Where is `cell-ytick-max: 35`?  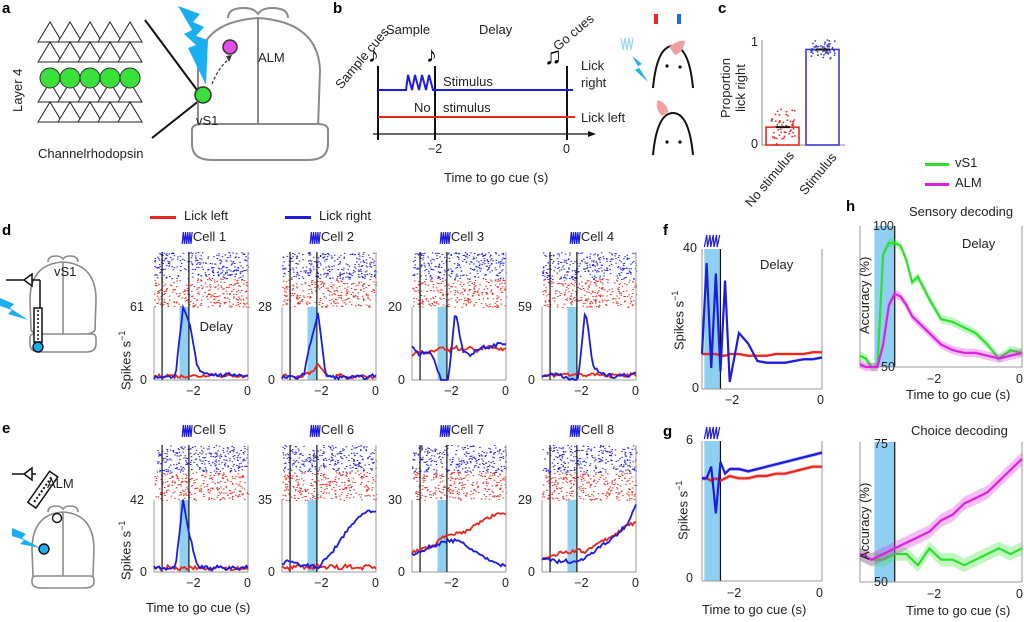
cell-ytick-max: 35 is located at coordinates (265, 500).